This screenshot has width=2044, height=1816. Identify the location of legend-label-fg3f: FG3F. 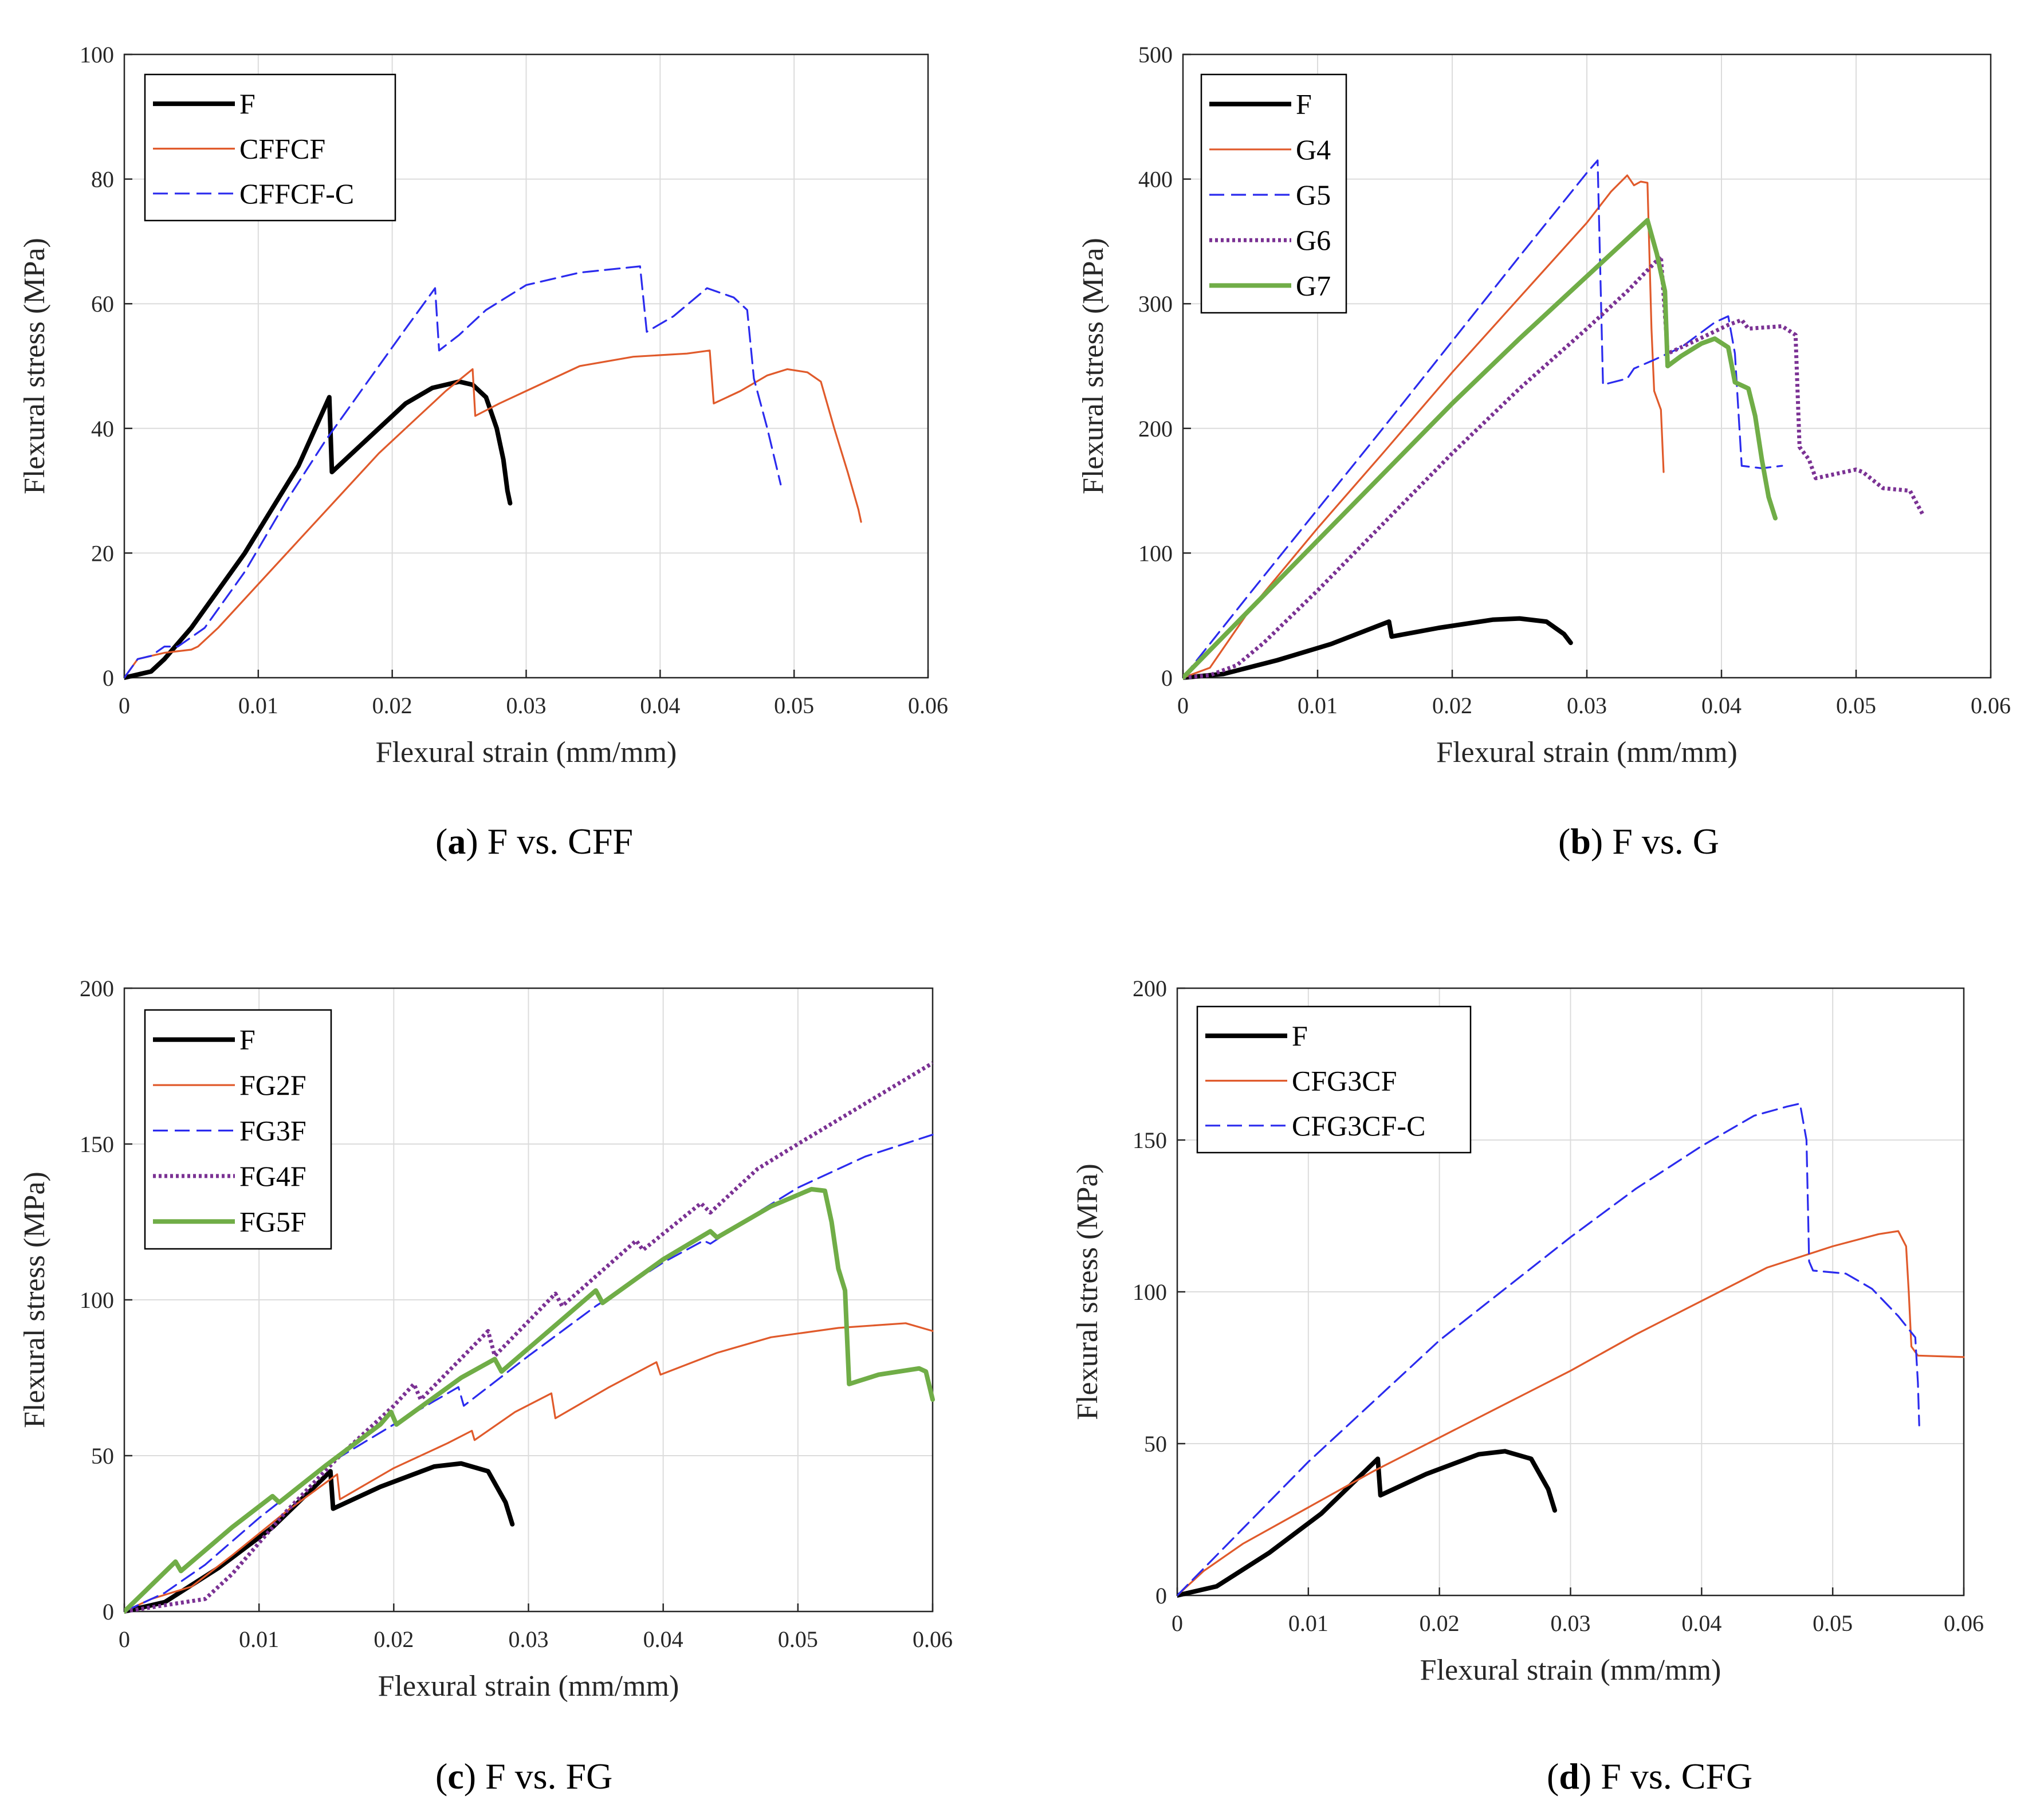
(272, 1131).